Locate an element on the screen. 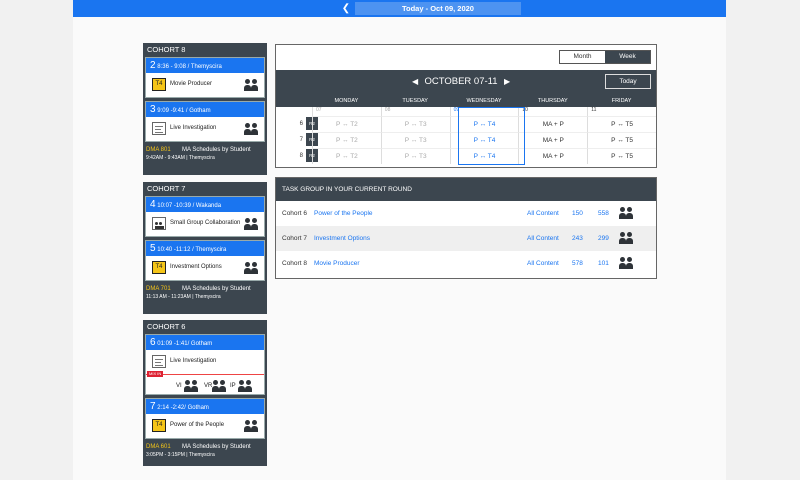 The height and width of the screenshot is (480, 800). view-toggle: Month Week is located at coordinates (605, 57).